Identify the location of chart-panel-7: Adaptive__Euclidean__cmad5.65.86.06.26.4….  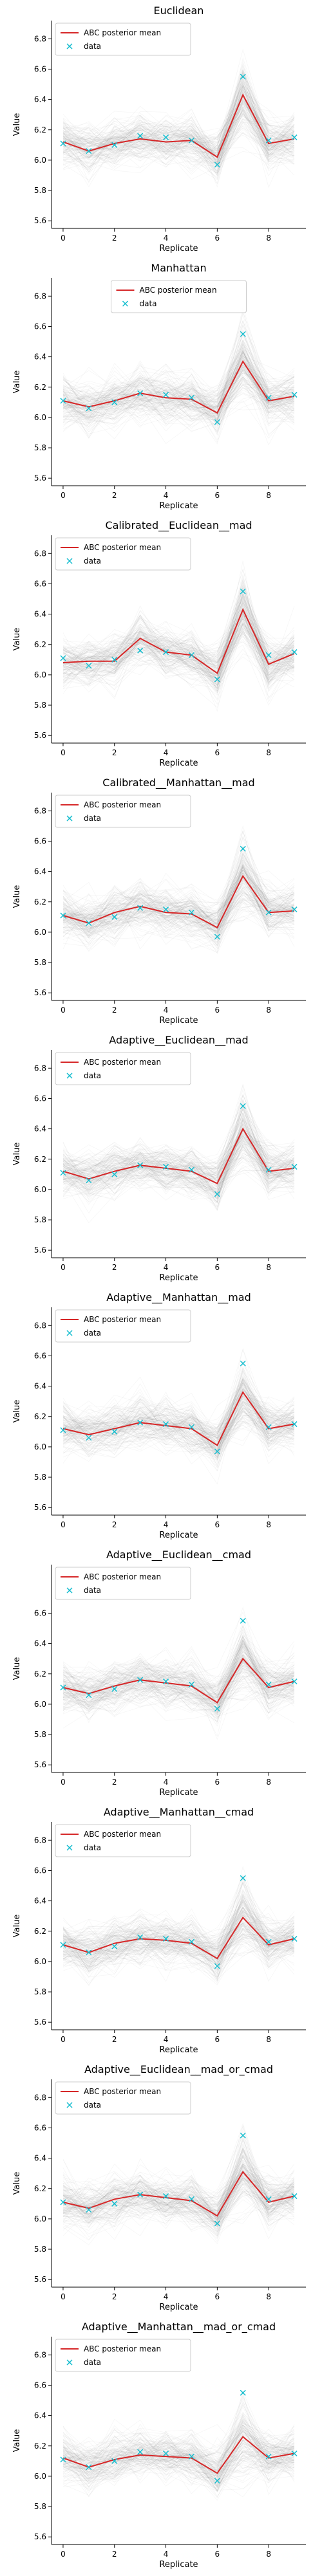
(159, 1673).